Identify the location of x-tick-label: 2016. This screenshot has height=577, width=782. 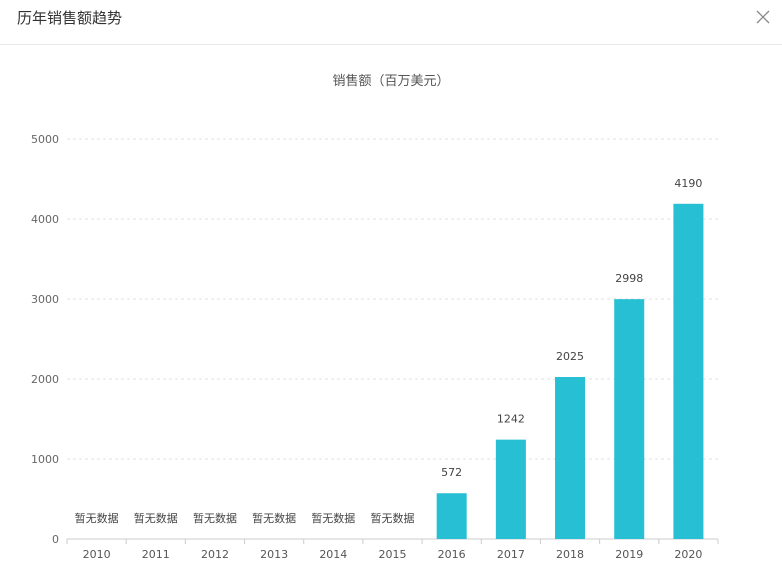
(452, 554).